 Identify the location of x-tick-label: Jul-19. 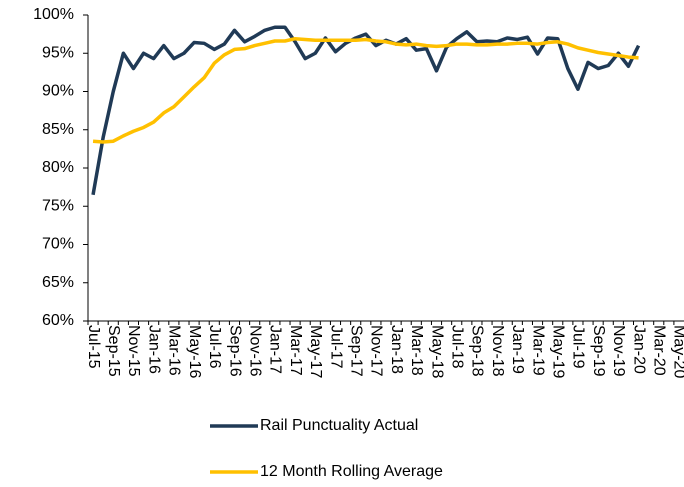
(578, 347).